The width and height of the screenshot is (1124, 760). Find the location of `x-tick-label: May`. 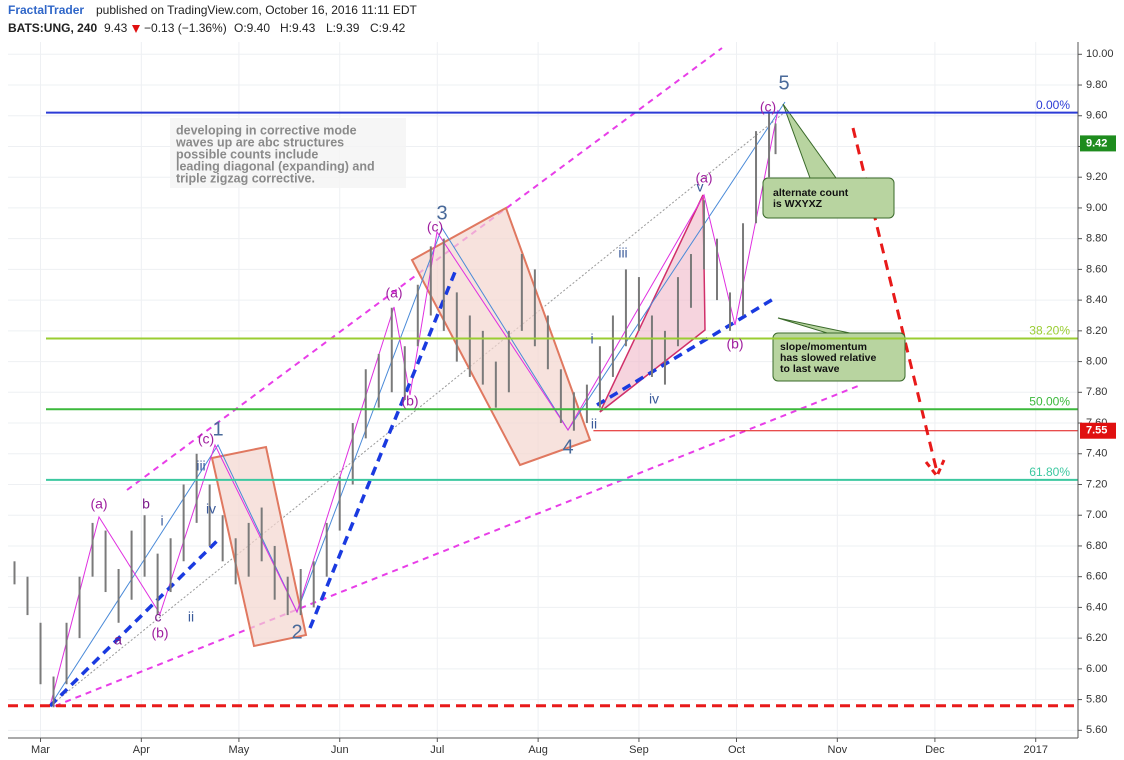

x-tick-label: May is located at coordinates (239, 750).